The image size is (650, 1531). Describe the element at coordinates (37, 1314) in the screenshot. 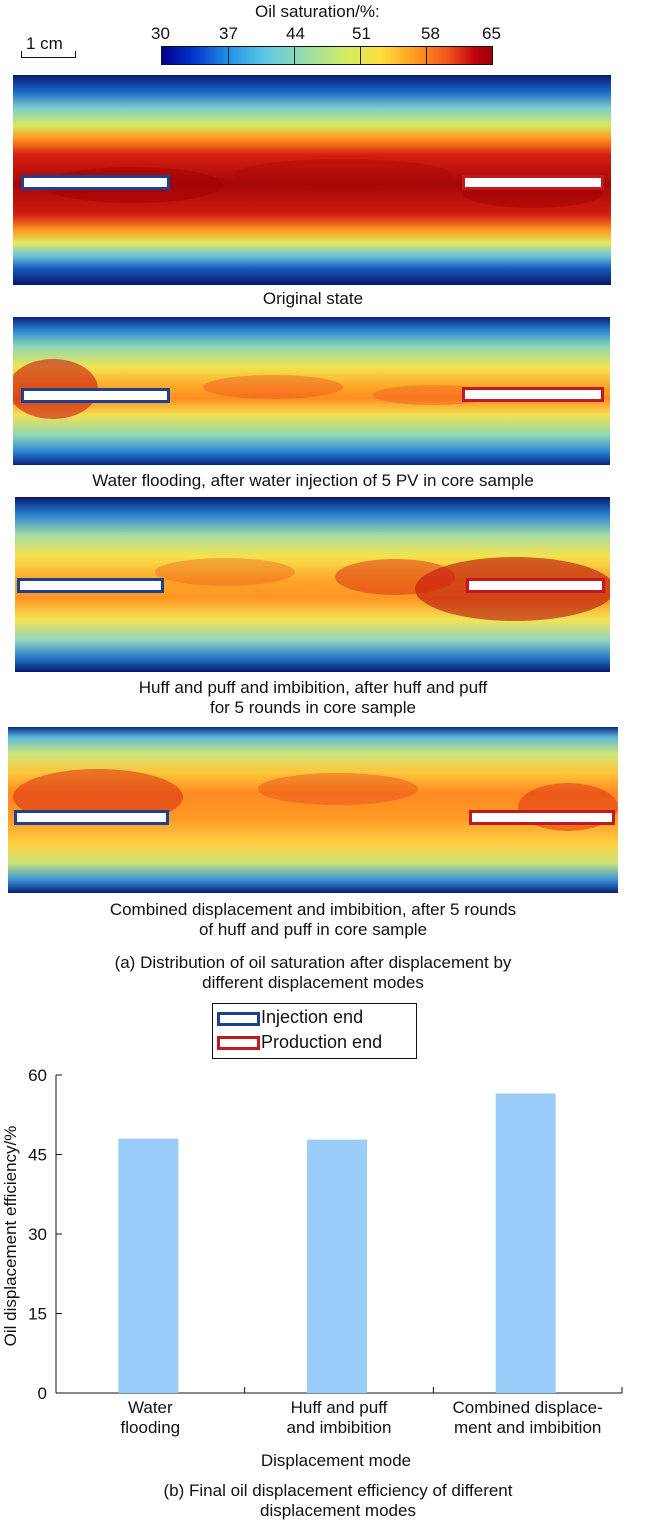

I see `y-tick-label: 15` at that location.